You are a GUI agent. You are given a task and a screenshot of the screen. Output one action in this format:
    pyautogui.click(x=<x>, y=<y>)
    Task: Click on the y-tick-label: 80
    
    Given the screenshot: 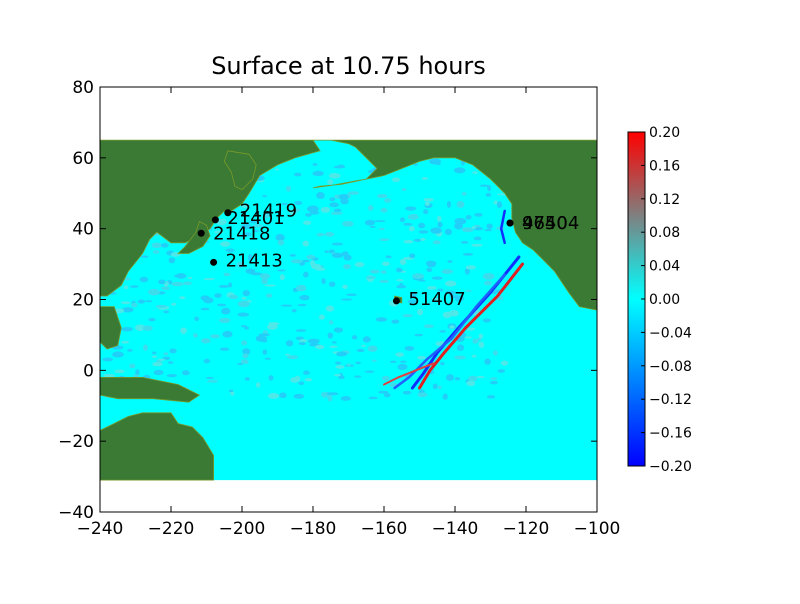 What is the action you would take?
    pyautogui.click(x=83, y=88)
    